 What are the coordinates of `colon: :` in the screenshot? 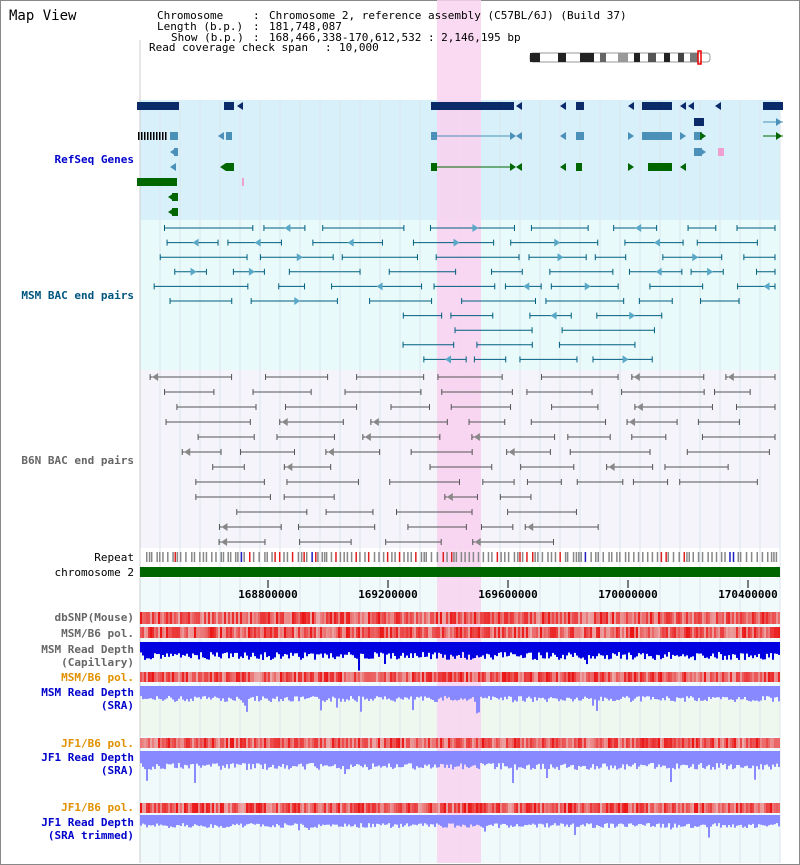 It's located at (260, 37).